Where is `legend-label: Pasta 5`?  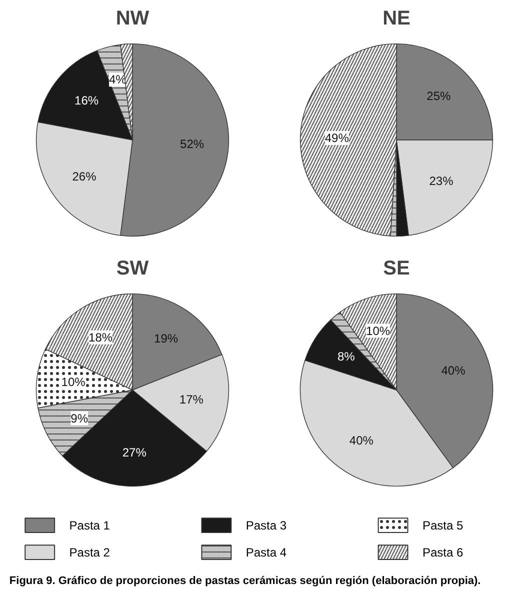 legend-label: Pasta 5 is located at coordinates (443, 525).